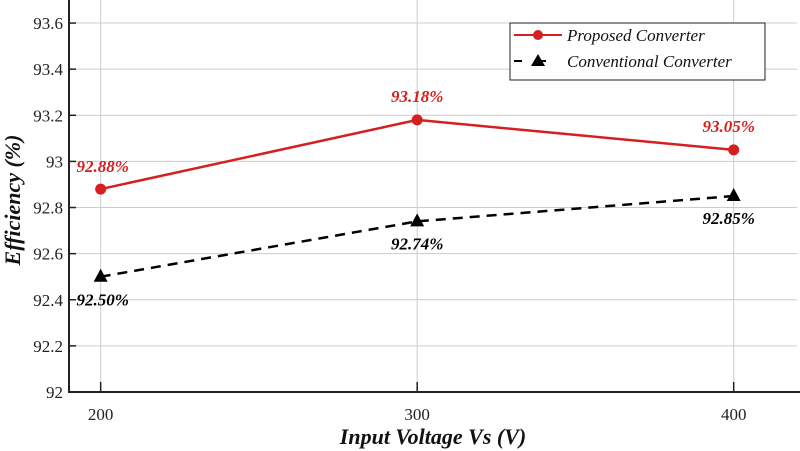  What do you see at coordinates (102, 300) in the screenshot?
I see `data-label: 92.50%` at bounding box center [102, 300].